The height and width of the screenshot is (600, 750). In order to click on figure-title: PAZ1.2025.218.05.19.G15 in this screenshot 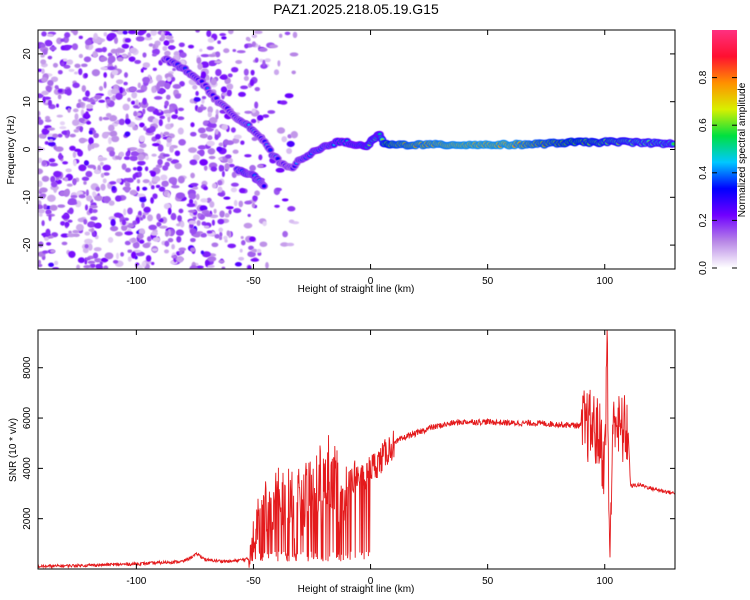, I will do `click(356, 9)`.